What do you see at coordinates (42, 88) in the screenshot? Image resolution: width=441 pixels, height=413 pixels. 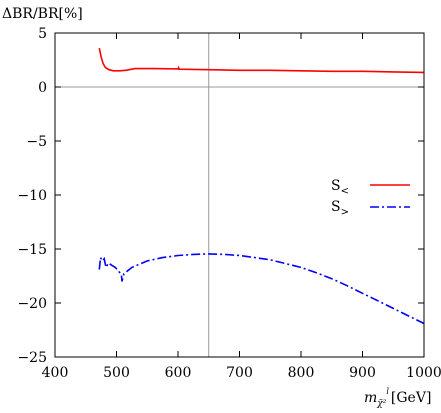 I see `y-tick-label: 0` at bounding box center [42, 88].